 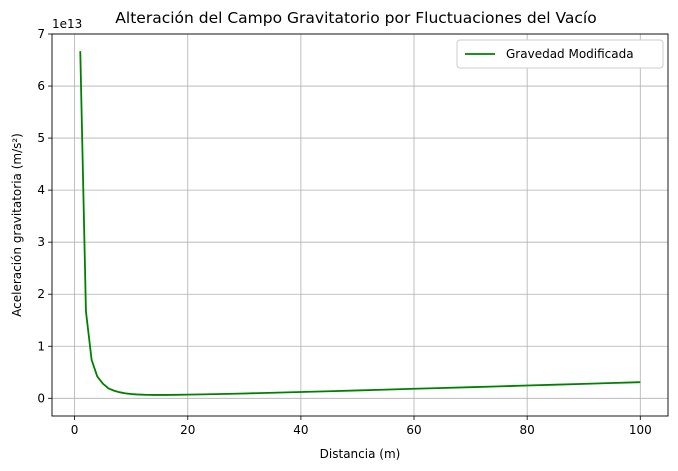 What do you see at coordinates (41, 34) in the screenshot?
I see `y-tick-label: 7` at bounding box center [41, 34].